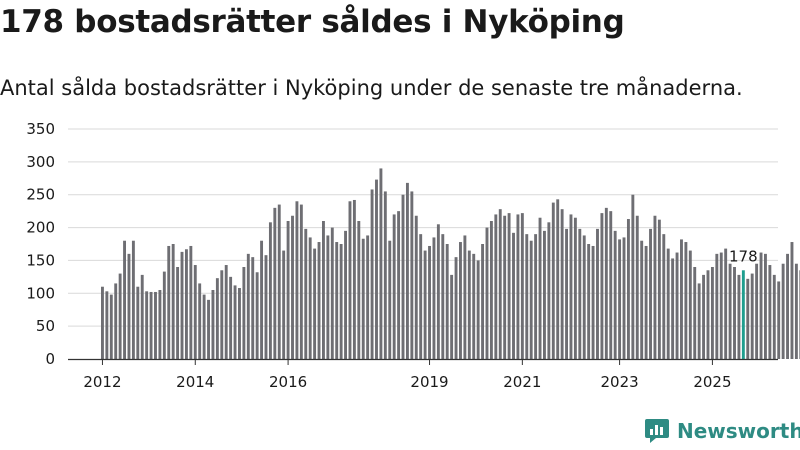 Image resolution: width=800 pixels, height=450 pixels. I want to click on newsworthy-icon, so click(657, 431).